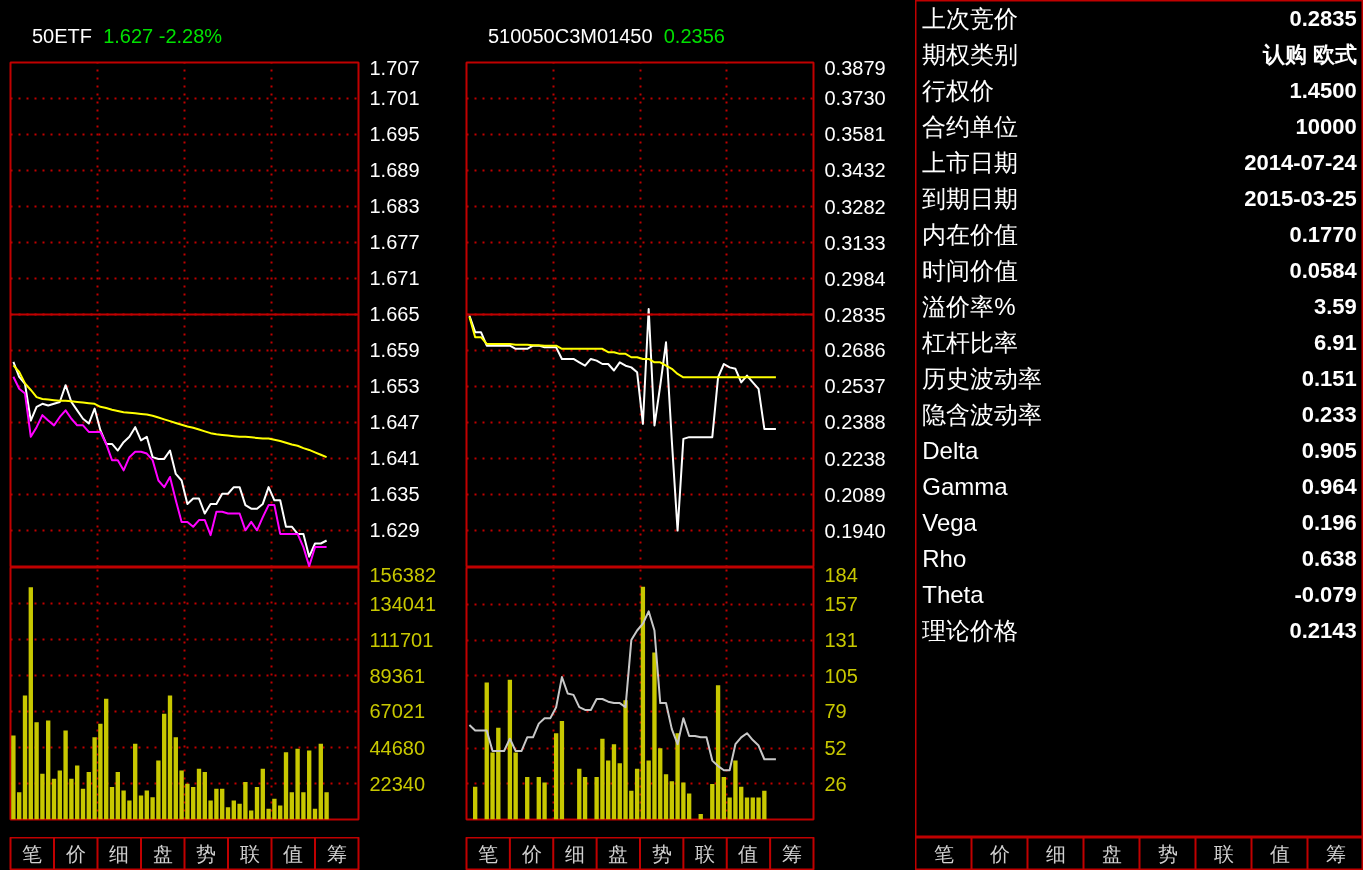  Describe the element at coordinates (394, 67) in the screenshot. I see `y-tick-label: 1.707` at that location.